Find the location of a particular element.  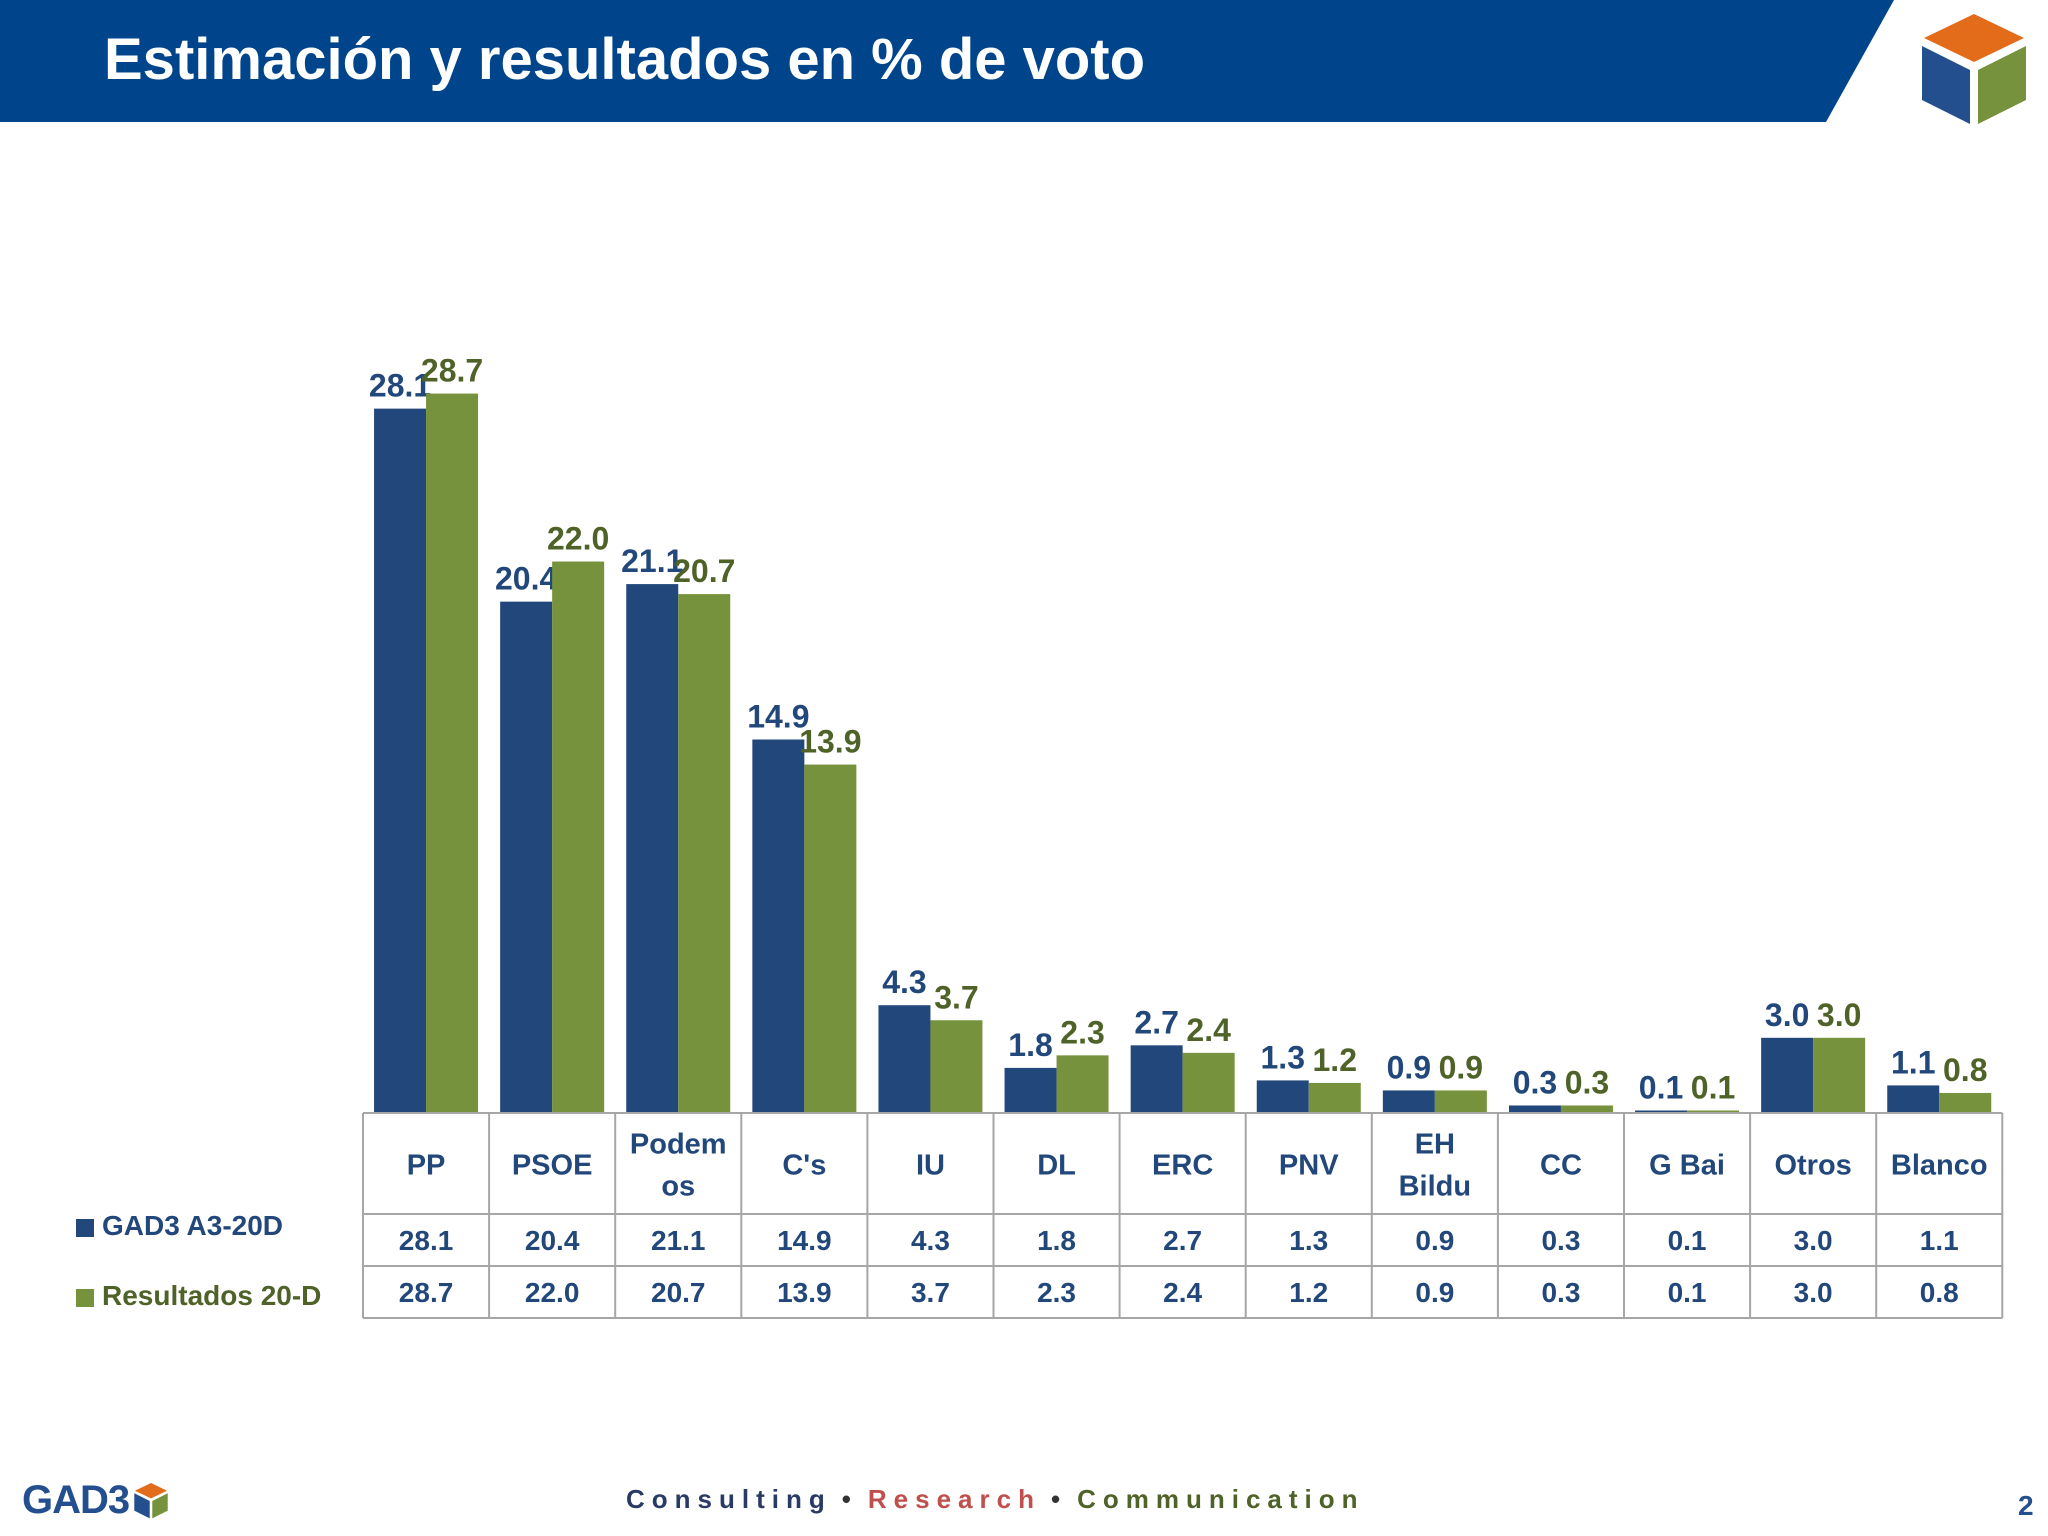

data-label-resultados: 2.3 is located at coordinates (1082, 1032).